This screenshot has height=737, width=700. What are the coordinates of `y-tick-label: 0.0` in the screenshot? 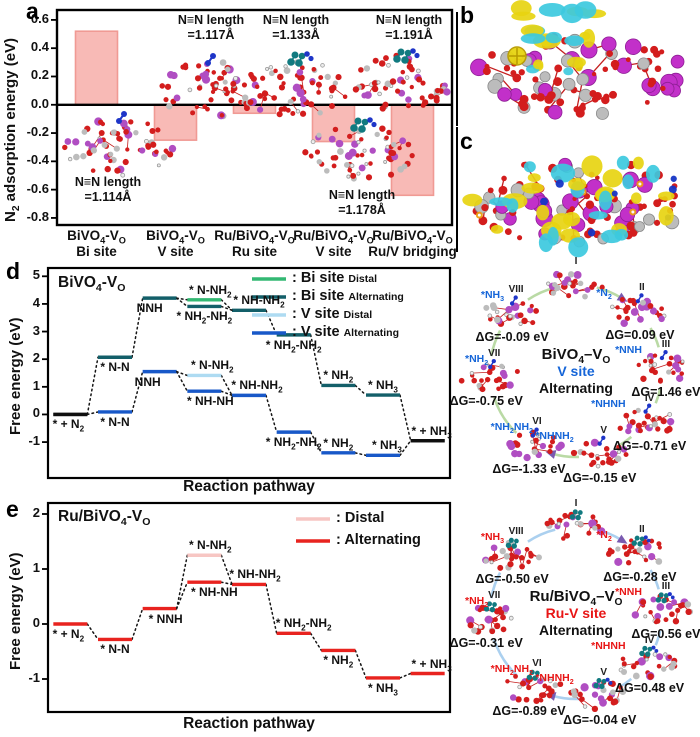 It's located at (39, 103).